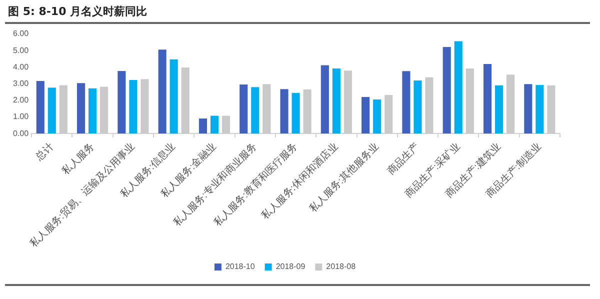 The height and width of the screenshot is (299, 600). What do you see at coordinates (21, 67) in the screenshot?
I see `y-tick-label: 4.00` at bounding box center [21, 67].